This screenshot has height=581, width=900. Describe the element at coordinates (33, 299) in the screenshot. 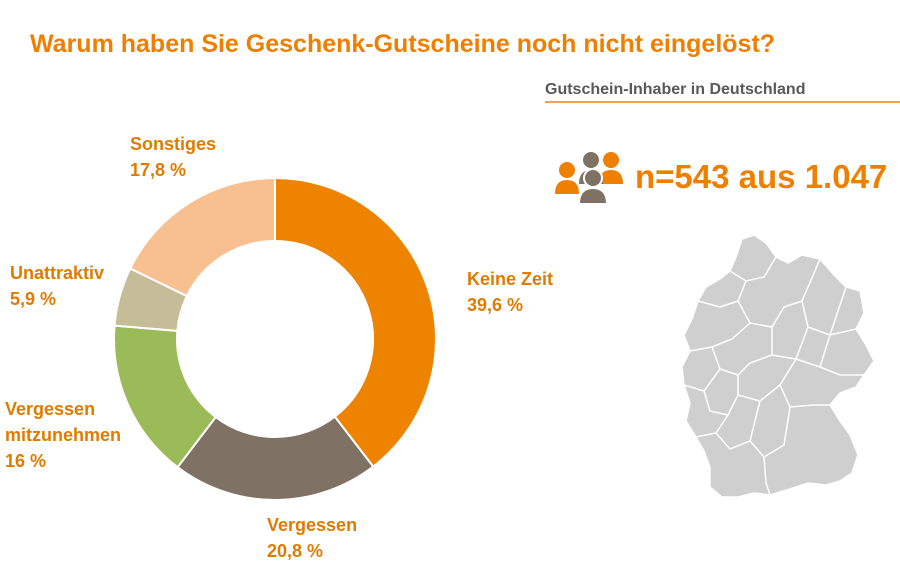

I see `slice-label-unattraktiv-value: 5,9 %` at that location.